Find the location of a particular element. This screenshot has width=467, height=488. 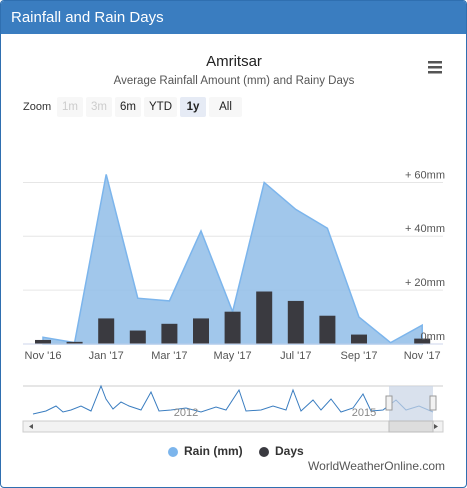

legend-label: Days is located at coordinates (289, 451).